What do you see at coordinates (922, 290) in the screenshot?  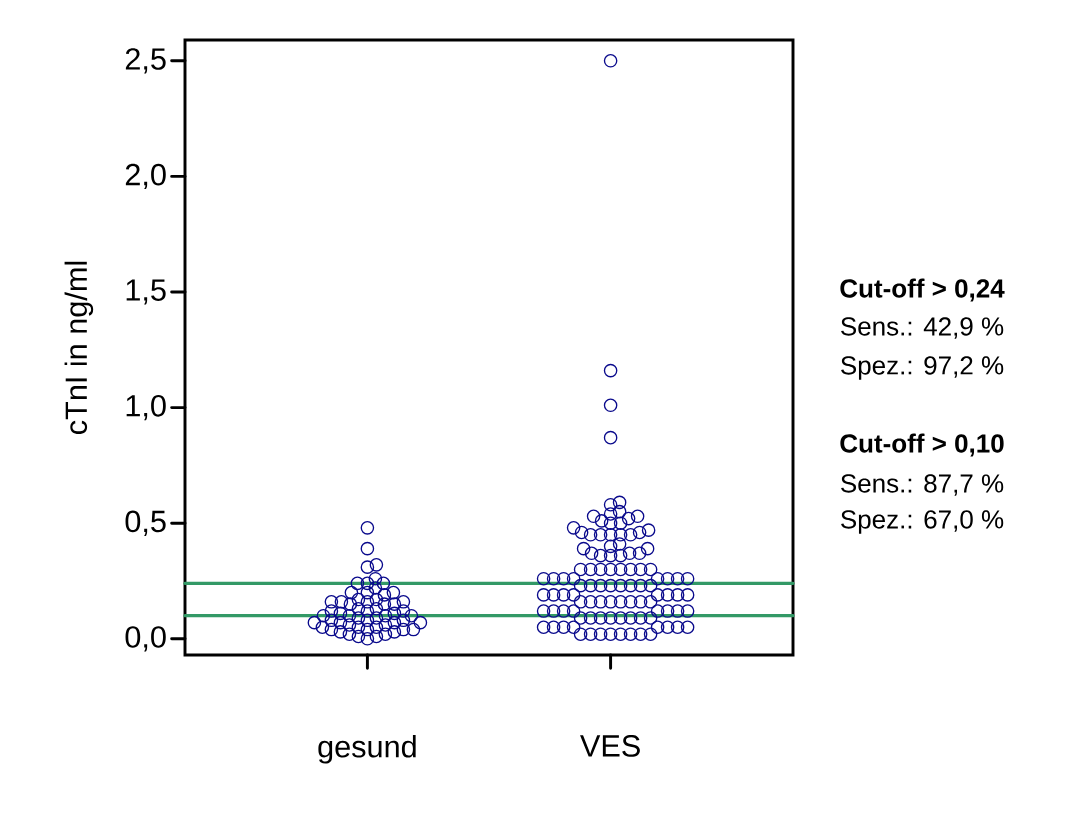 I see `text: Cut-off > 0,24` at bounding box center [922, 290].